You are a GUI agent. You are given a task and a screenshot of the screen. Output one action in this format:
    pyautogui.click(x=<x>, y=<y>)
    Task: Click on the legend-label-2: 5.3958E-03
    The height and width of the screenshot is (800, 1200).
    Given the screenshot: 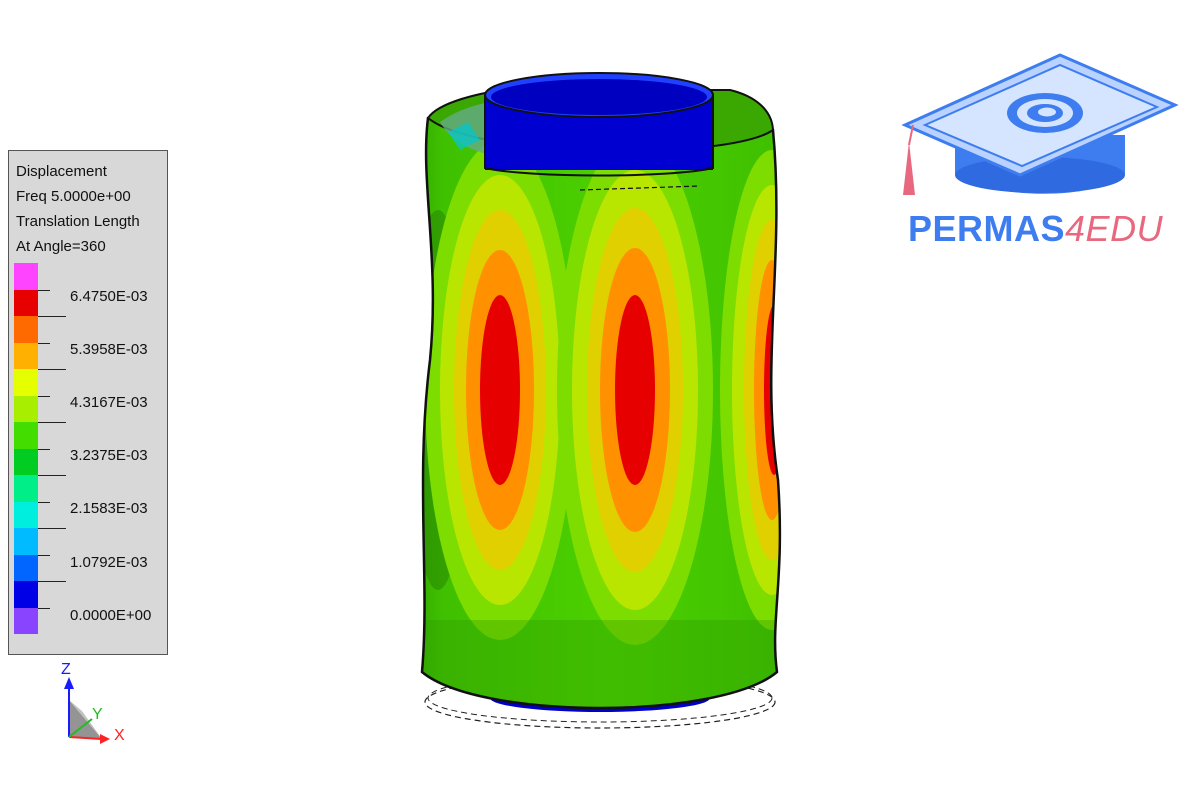 What is the action you would take?
    pyautogui.click(x=109, y=349)
    